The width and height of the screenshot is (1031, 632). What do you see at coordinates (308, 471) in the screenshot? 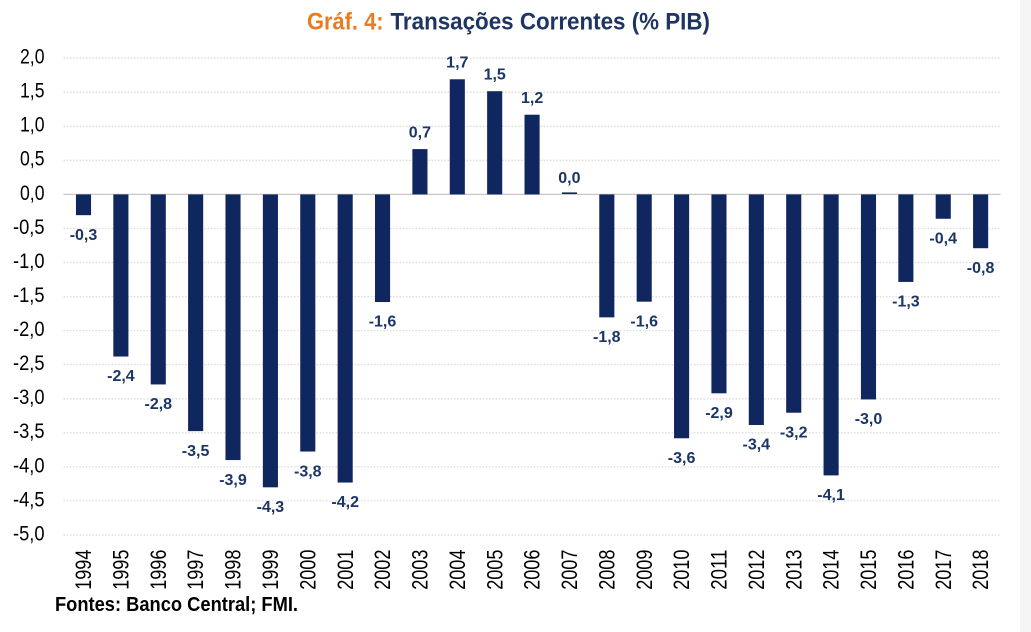
I see `svg-text: -3,8` at bounding box center [308, 471].